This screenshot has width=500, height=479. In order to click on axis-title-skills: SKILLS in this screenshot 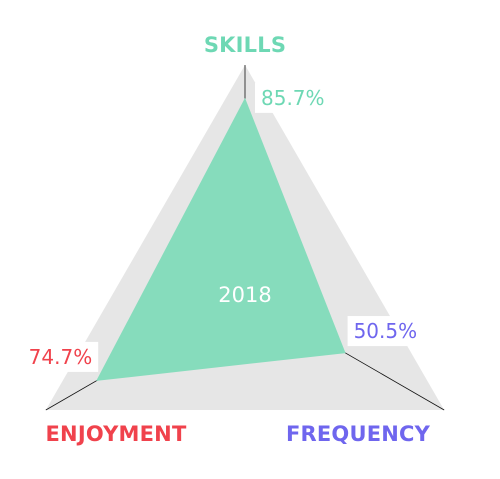, I will do `click(245, 45)`.